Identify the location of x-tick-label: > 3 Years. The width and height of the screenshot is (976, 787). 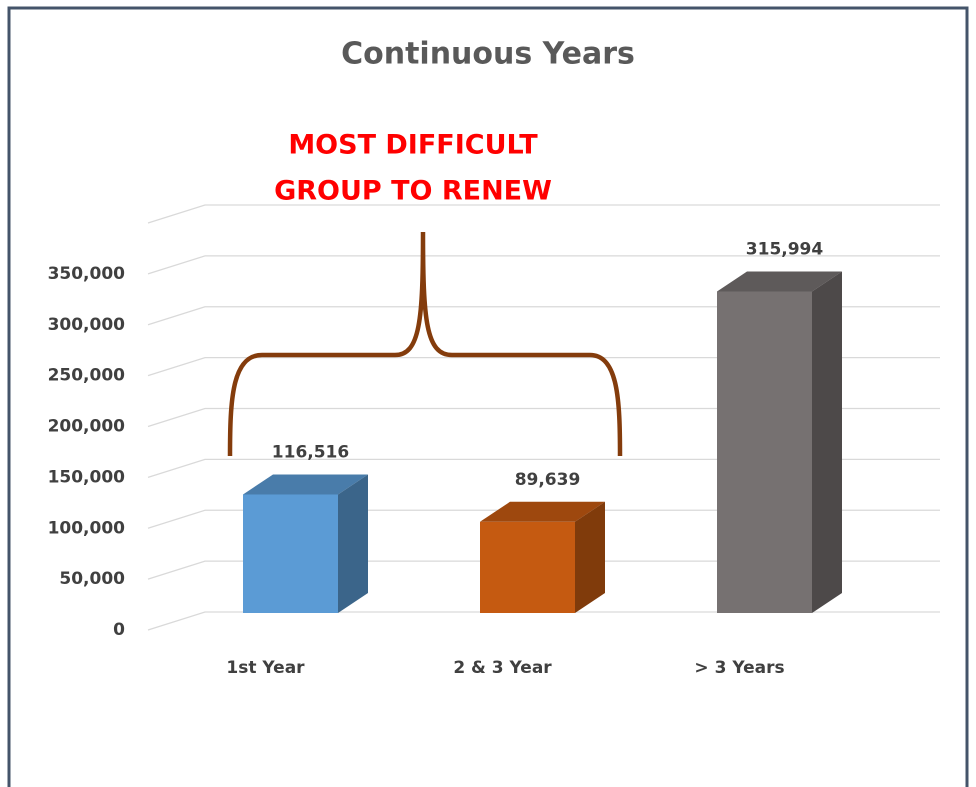
(739, 668).